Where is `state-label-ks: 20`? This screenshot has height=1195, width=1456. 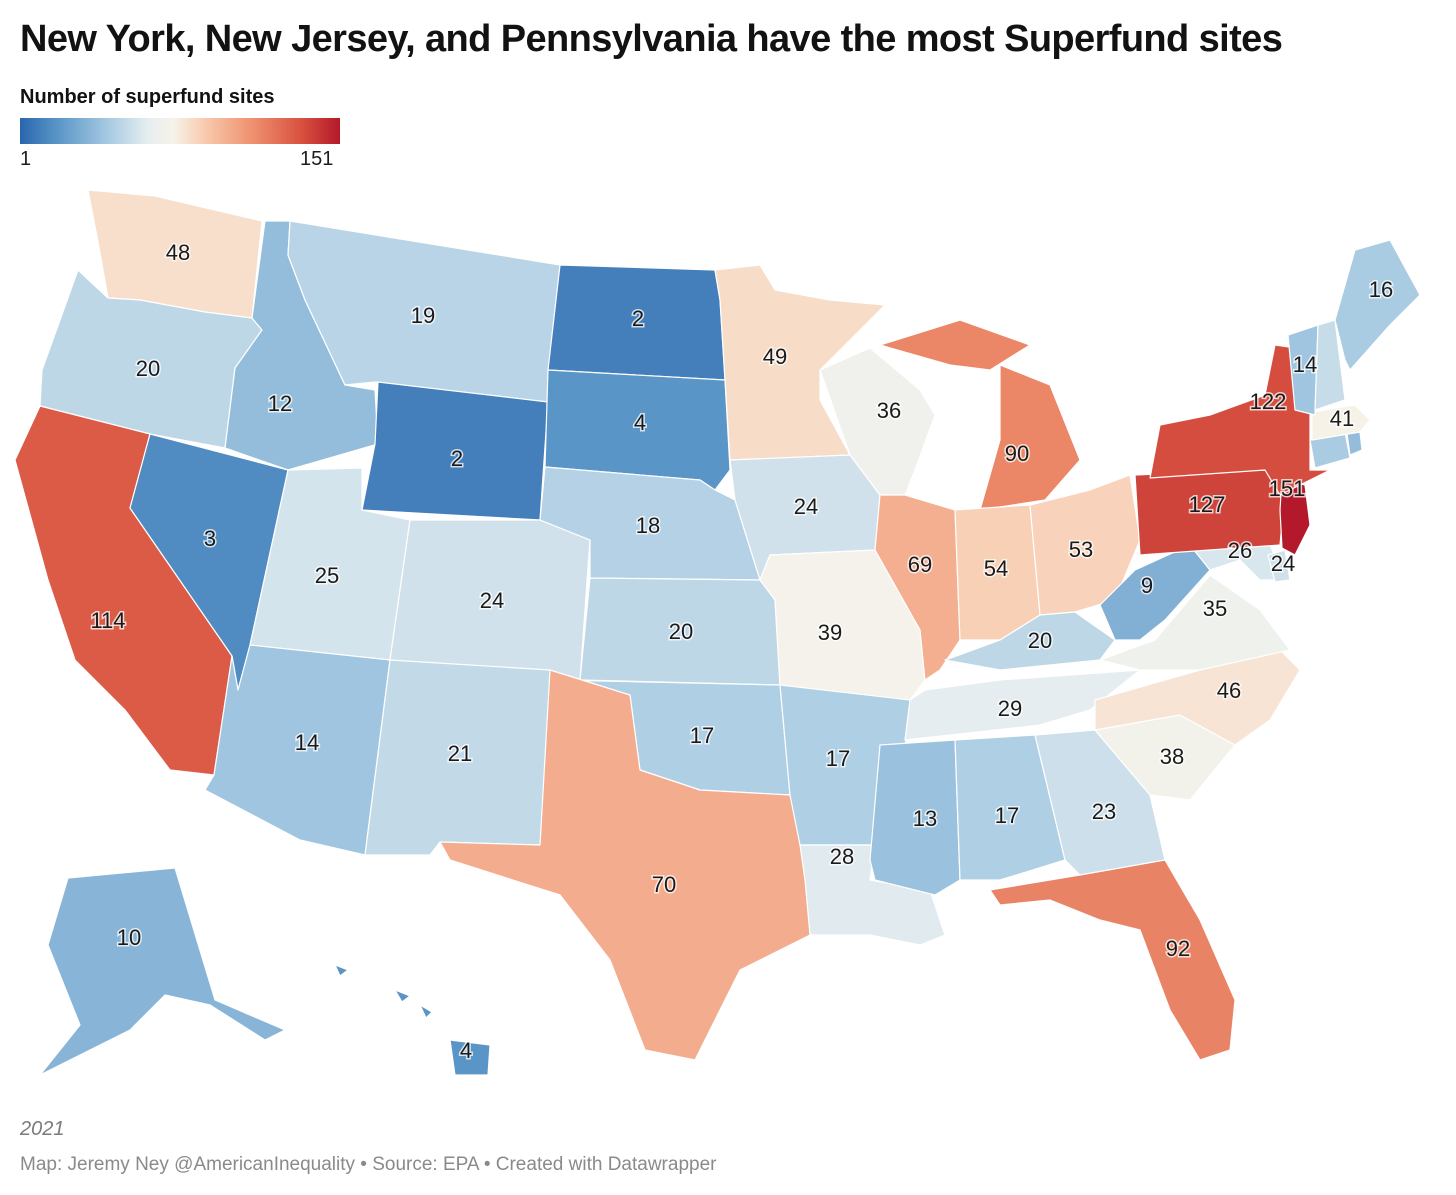 state-label-ks: 20 is located at coordinates (681, 631).